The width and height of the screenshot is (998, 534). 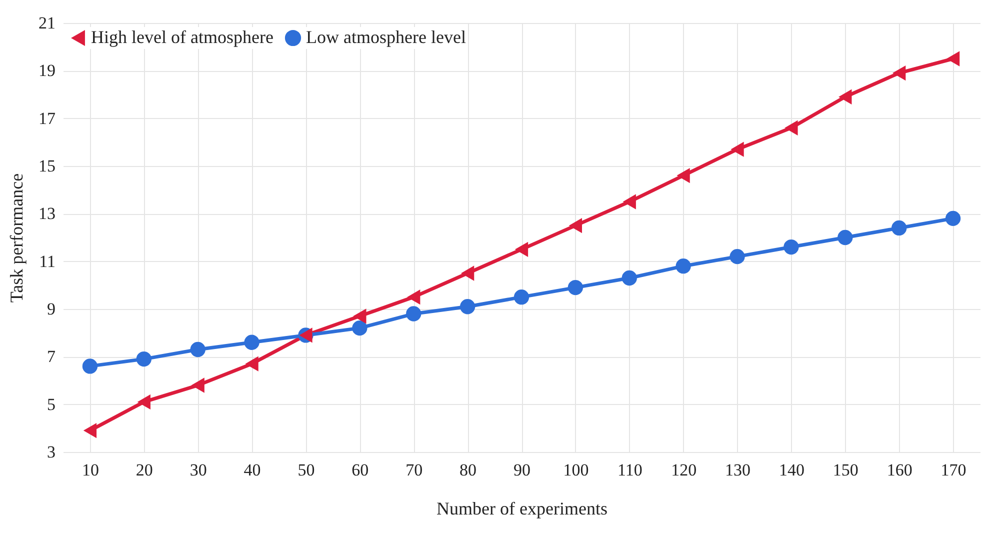 What do you see at coordinates (629, 470) in the screenshot?
I see `x-tick-label: 110` at bounding box center [629, 470].